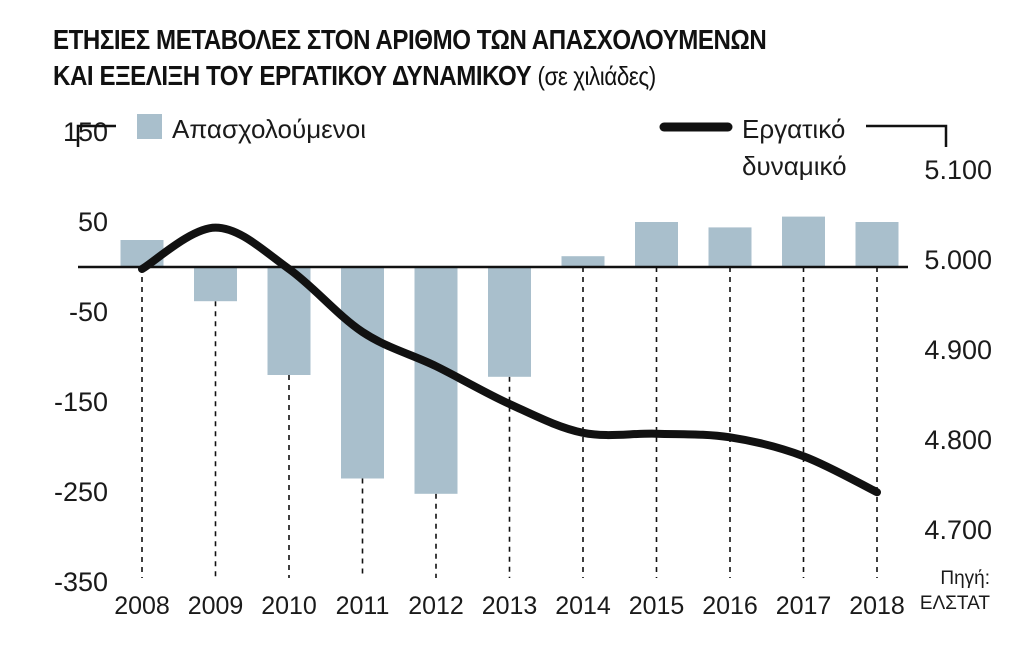 This screenshot has width=1024, height=657. What do you see at coordinates (804, 606) in the screenshot?
I see `x-tick-2017: 2017` at bounding box center [804, 606].